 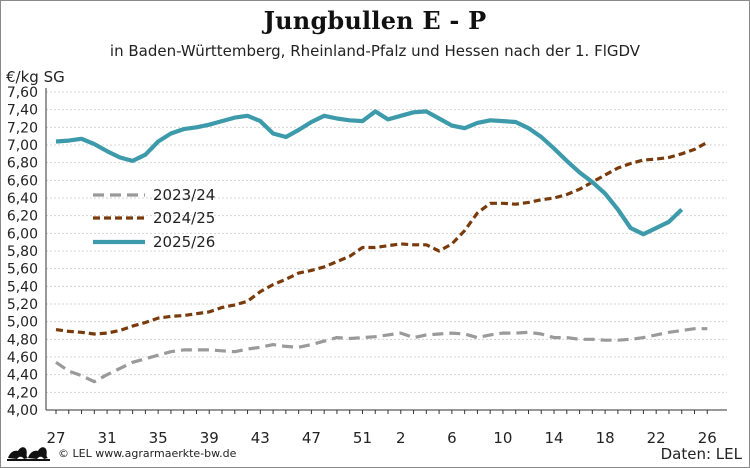 What do you see at coordinates (707, 438) in the screenshot?
I see `x-tick-label: 26` at bounding box center [707, 438].